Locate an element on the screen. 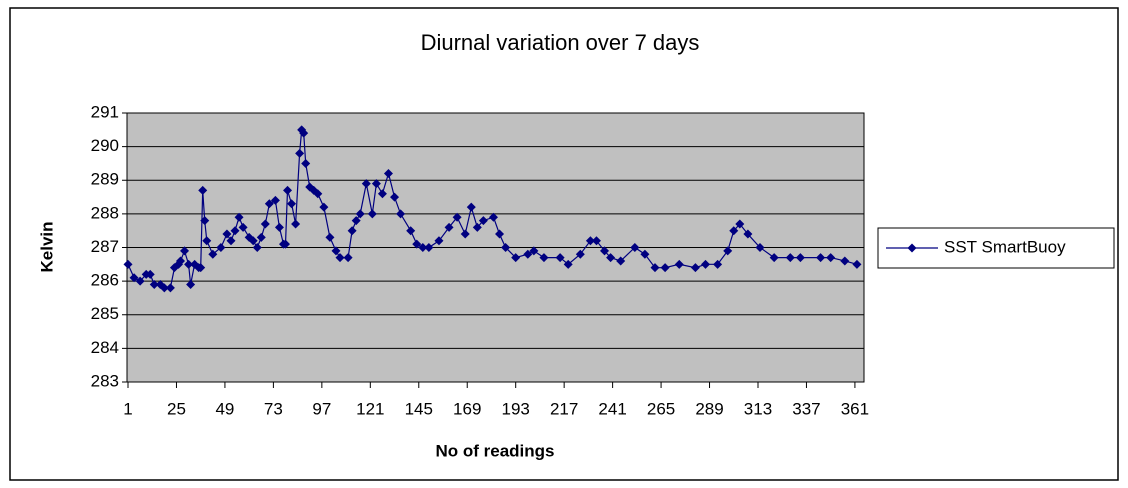 This screenshot has height=488, width=1128. y-tick-label: 285 is located at coordinates (105, 313).